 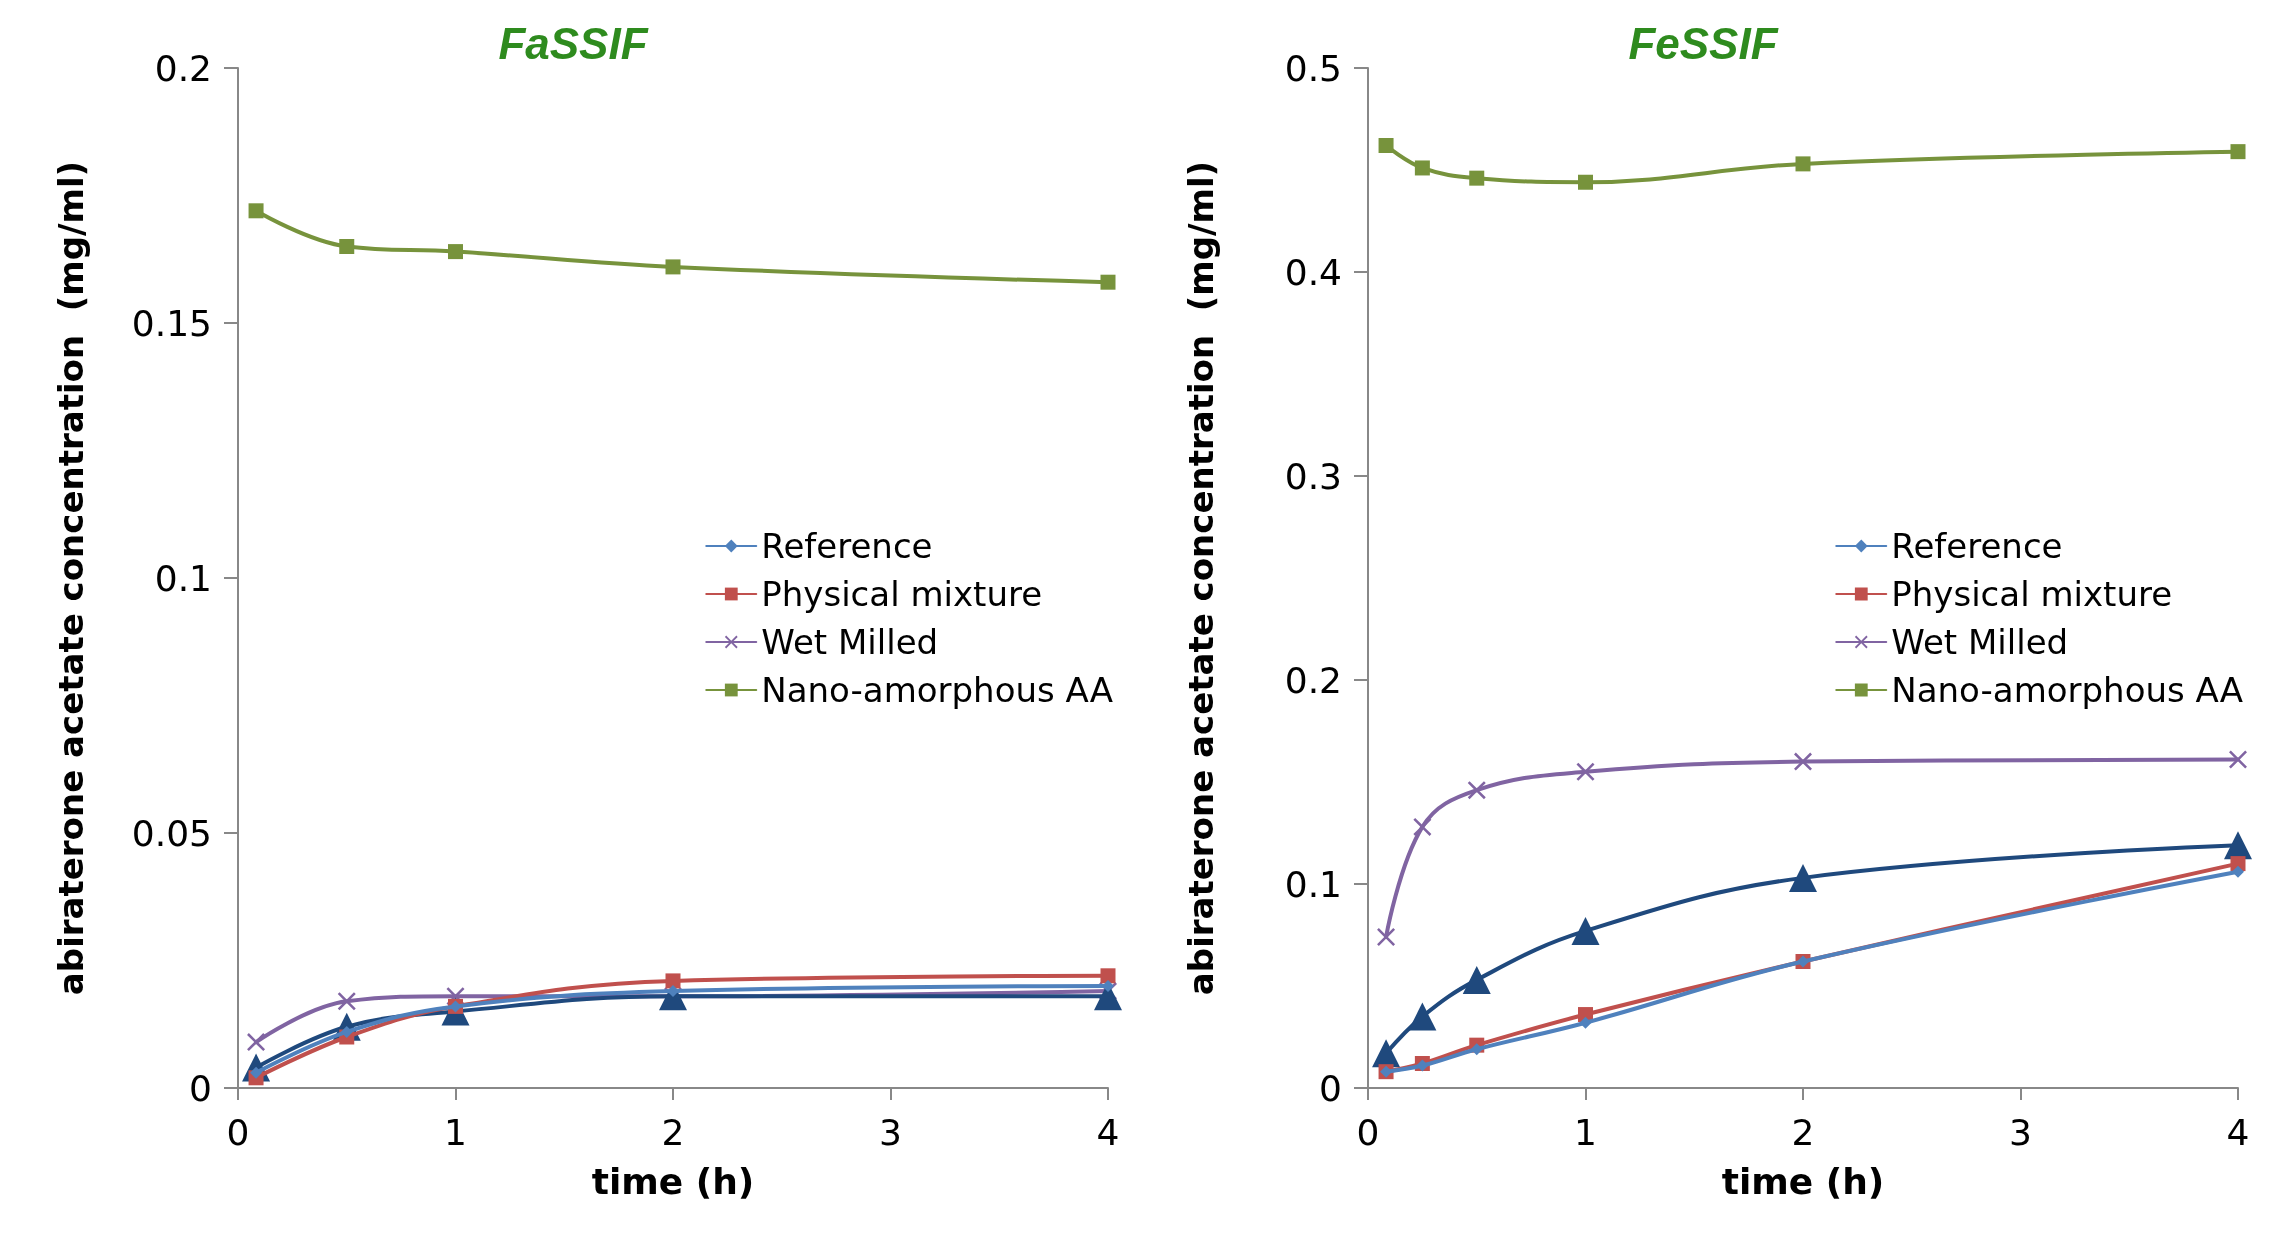 What do you see at coordinates (1313, 272) in the screenshot?
I see `y-tick-label: 0.4` at bounding box center [1313, 272].